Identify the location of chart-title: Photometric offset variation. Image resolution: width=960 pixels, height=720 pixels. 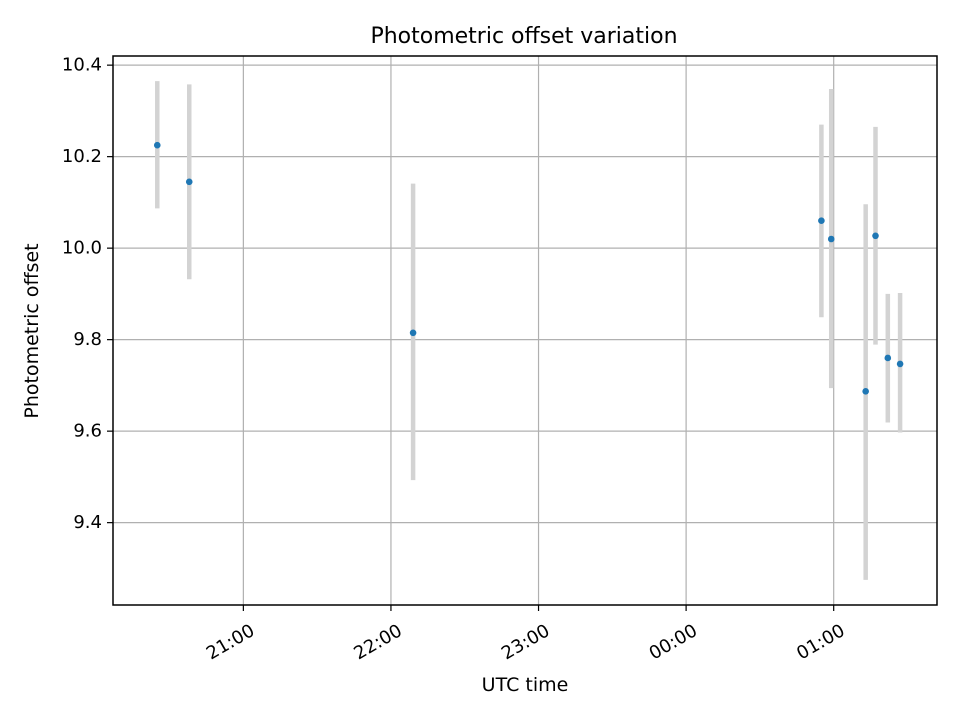
(523, 36).